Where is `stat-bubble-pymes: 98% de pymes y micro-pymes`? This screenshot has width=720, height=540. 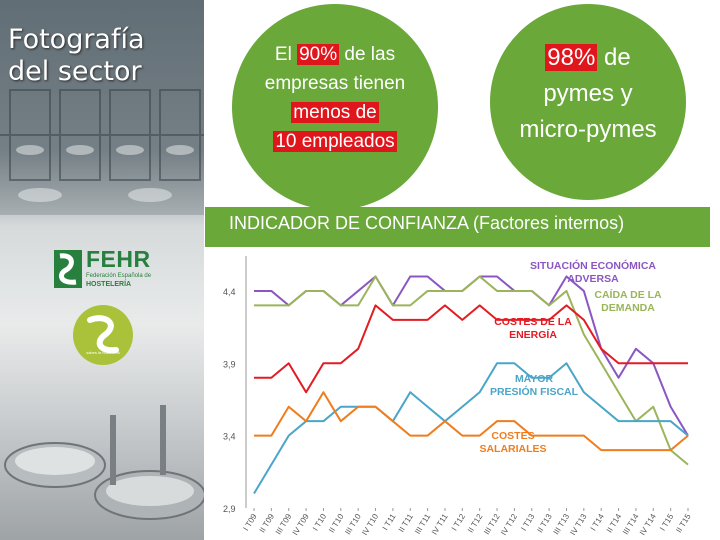
stat-bubble-pymes: 98% de pymes y micro-pymes is located at coordinates (588, 102).